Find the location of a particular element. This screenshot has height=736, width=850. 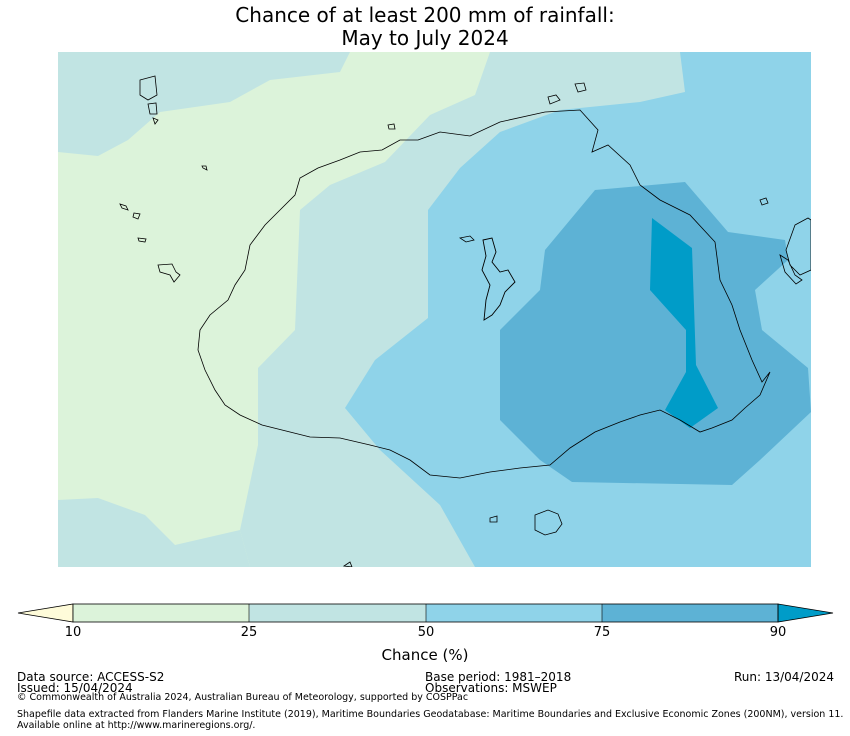

island-south is located at coordinates (452, 538).